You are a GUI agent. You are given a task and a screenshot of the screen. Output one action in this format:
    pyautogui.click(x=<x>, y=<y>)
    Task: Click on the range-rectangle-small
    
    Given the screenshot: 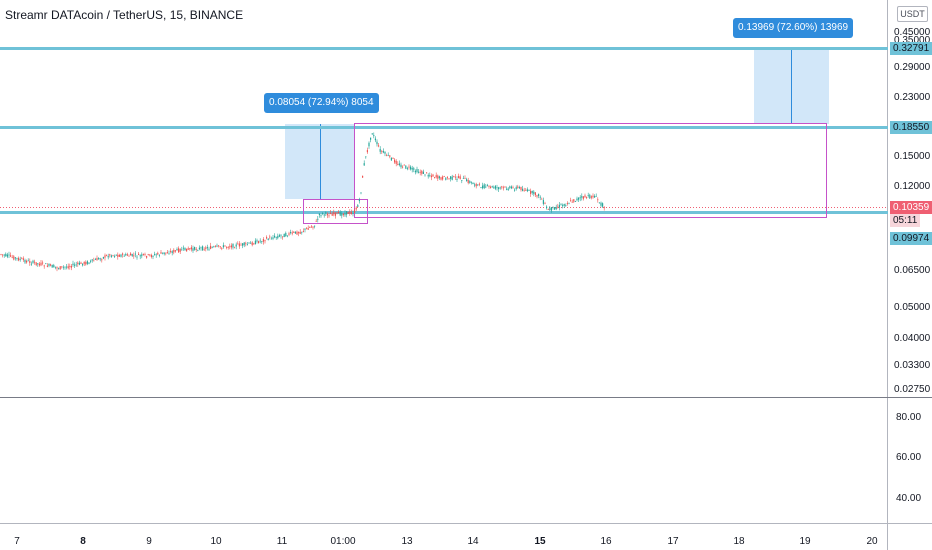 What is the action you would take?
    pyautogui.click(x=335, y=211)
    